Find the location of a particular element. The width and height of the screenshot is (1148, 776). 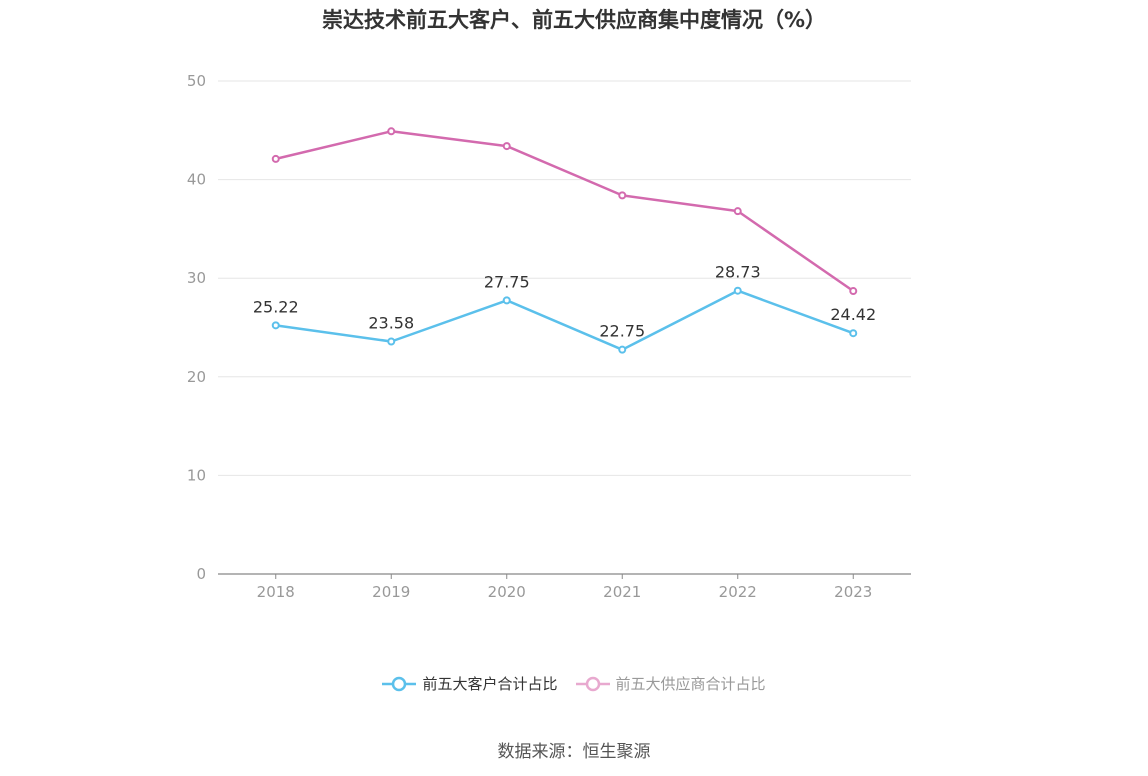

data-labels: 25.22 23.58 27.75 22.75 28.73 24.42 is located at coordinates (564, 302).